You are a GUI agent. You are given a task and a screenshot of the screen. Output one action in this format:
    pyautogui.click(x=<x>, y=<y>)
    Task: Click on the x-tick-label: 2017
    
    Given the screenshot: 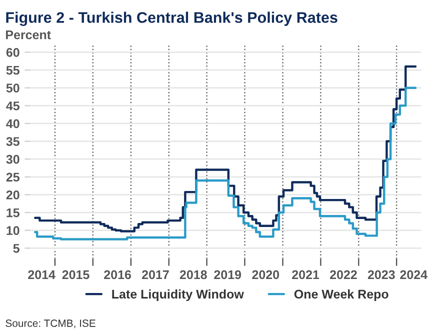 What is the action you would take?
    pyautogui.click(x=155, y=275)
    